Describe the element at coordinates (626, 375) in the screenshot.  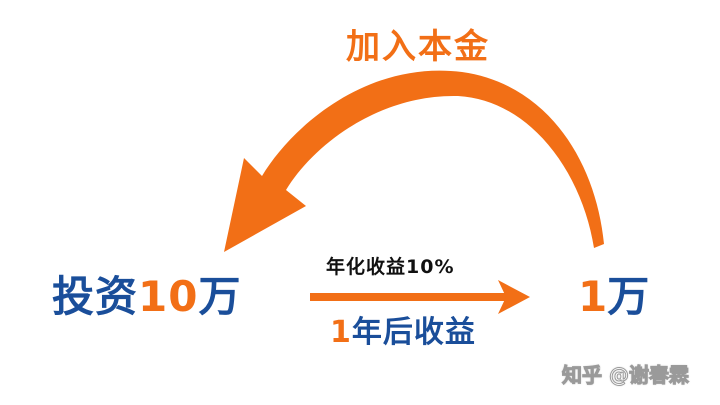
I see `watermark-text: 知乎 @谢春霖` at that location.